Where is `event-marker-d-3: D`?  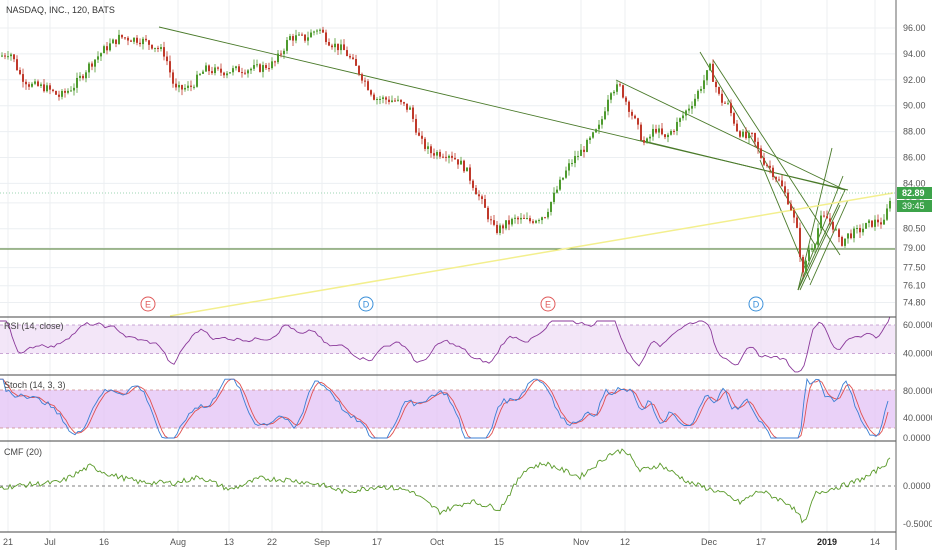 event-marker-d-3: D is located at coordinates (756, 304).